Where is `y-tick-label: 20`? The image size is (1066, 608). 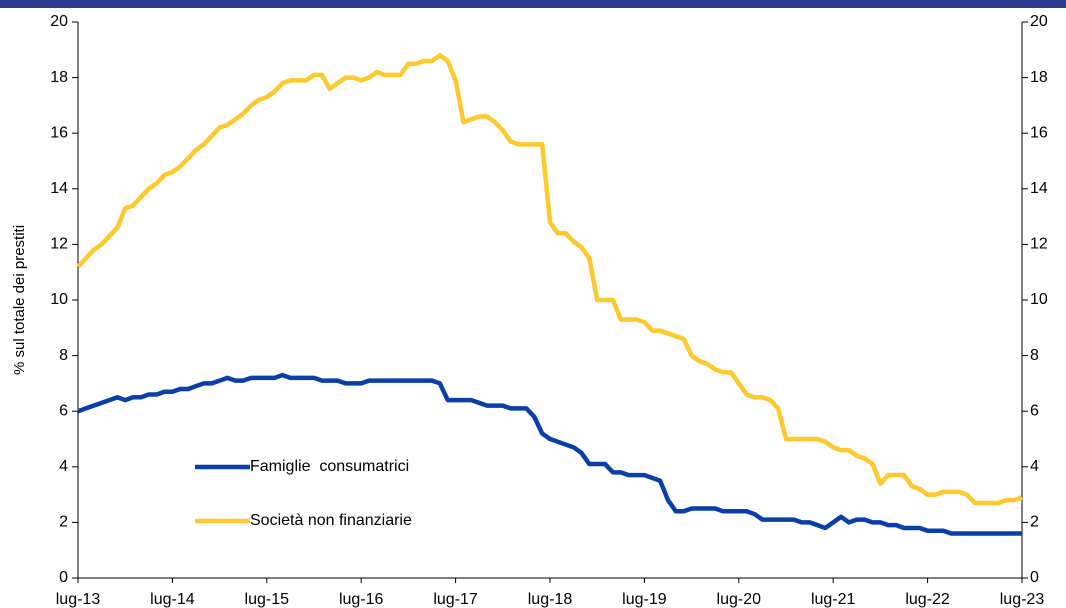 y-tick-label: 20 is located at coordinates (59, 21).